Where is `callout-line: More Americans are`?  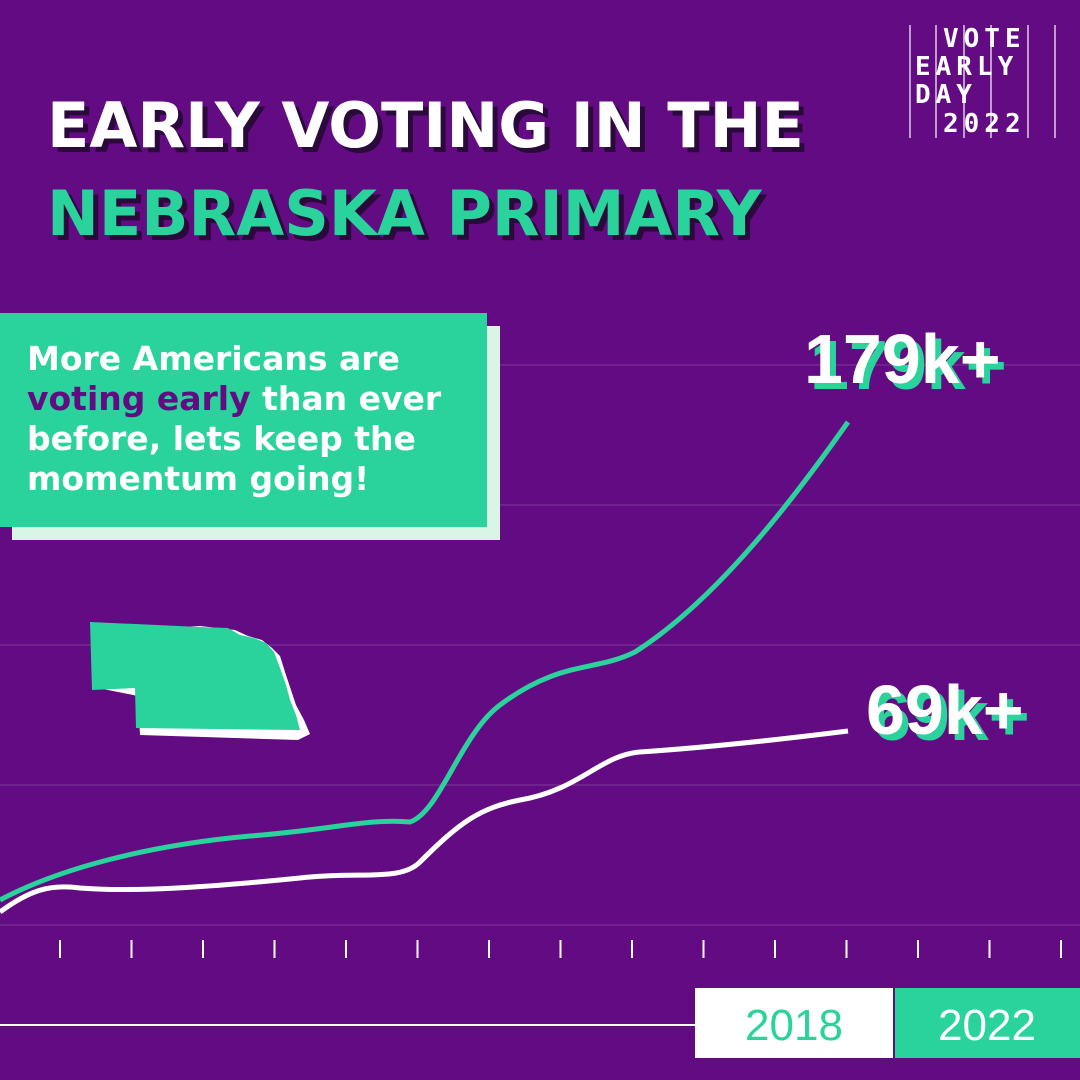
callout-line: More Americans are is located at coordinates (213, 358).